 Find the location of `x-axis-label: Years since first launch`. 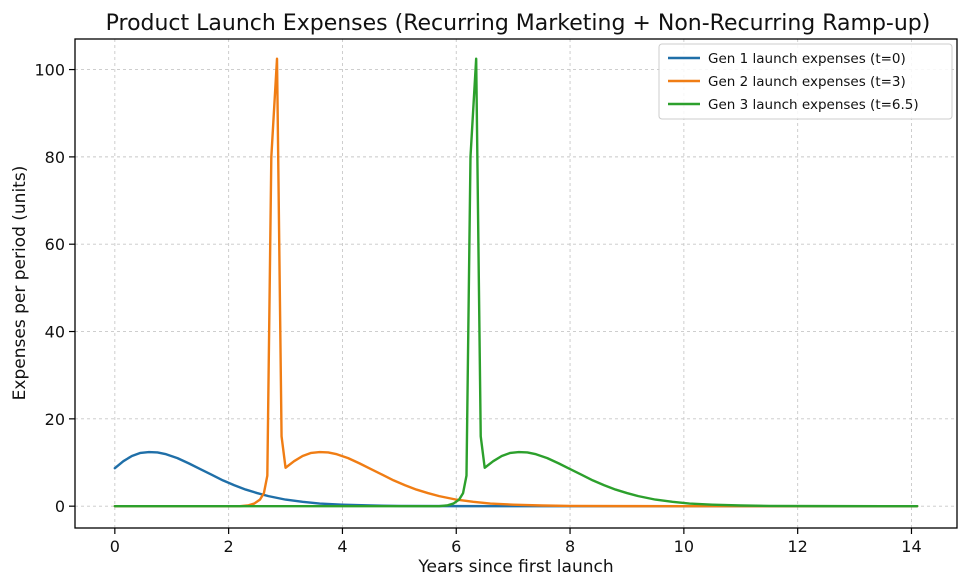

x-axis-label: Years since first launch is located at coordinates (515, 567).